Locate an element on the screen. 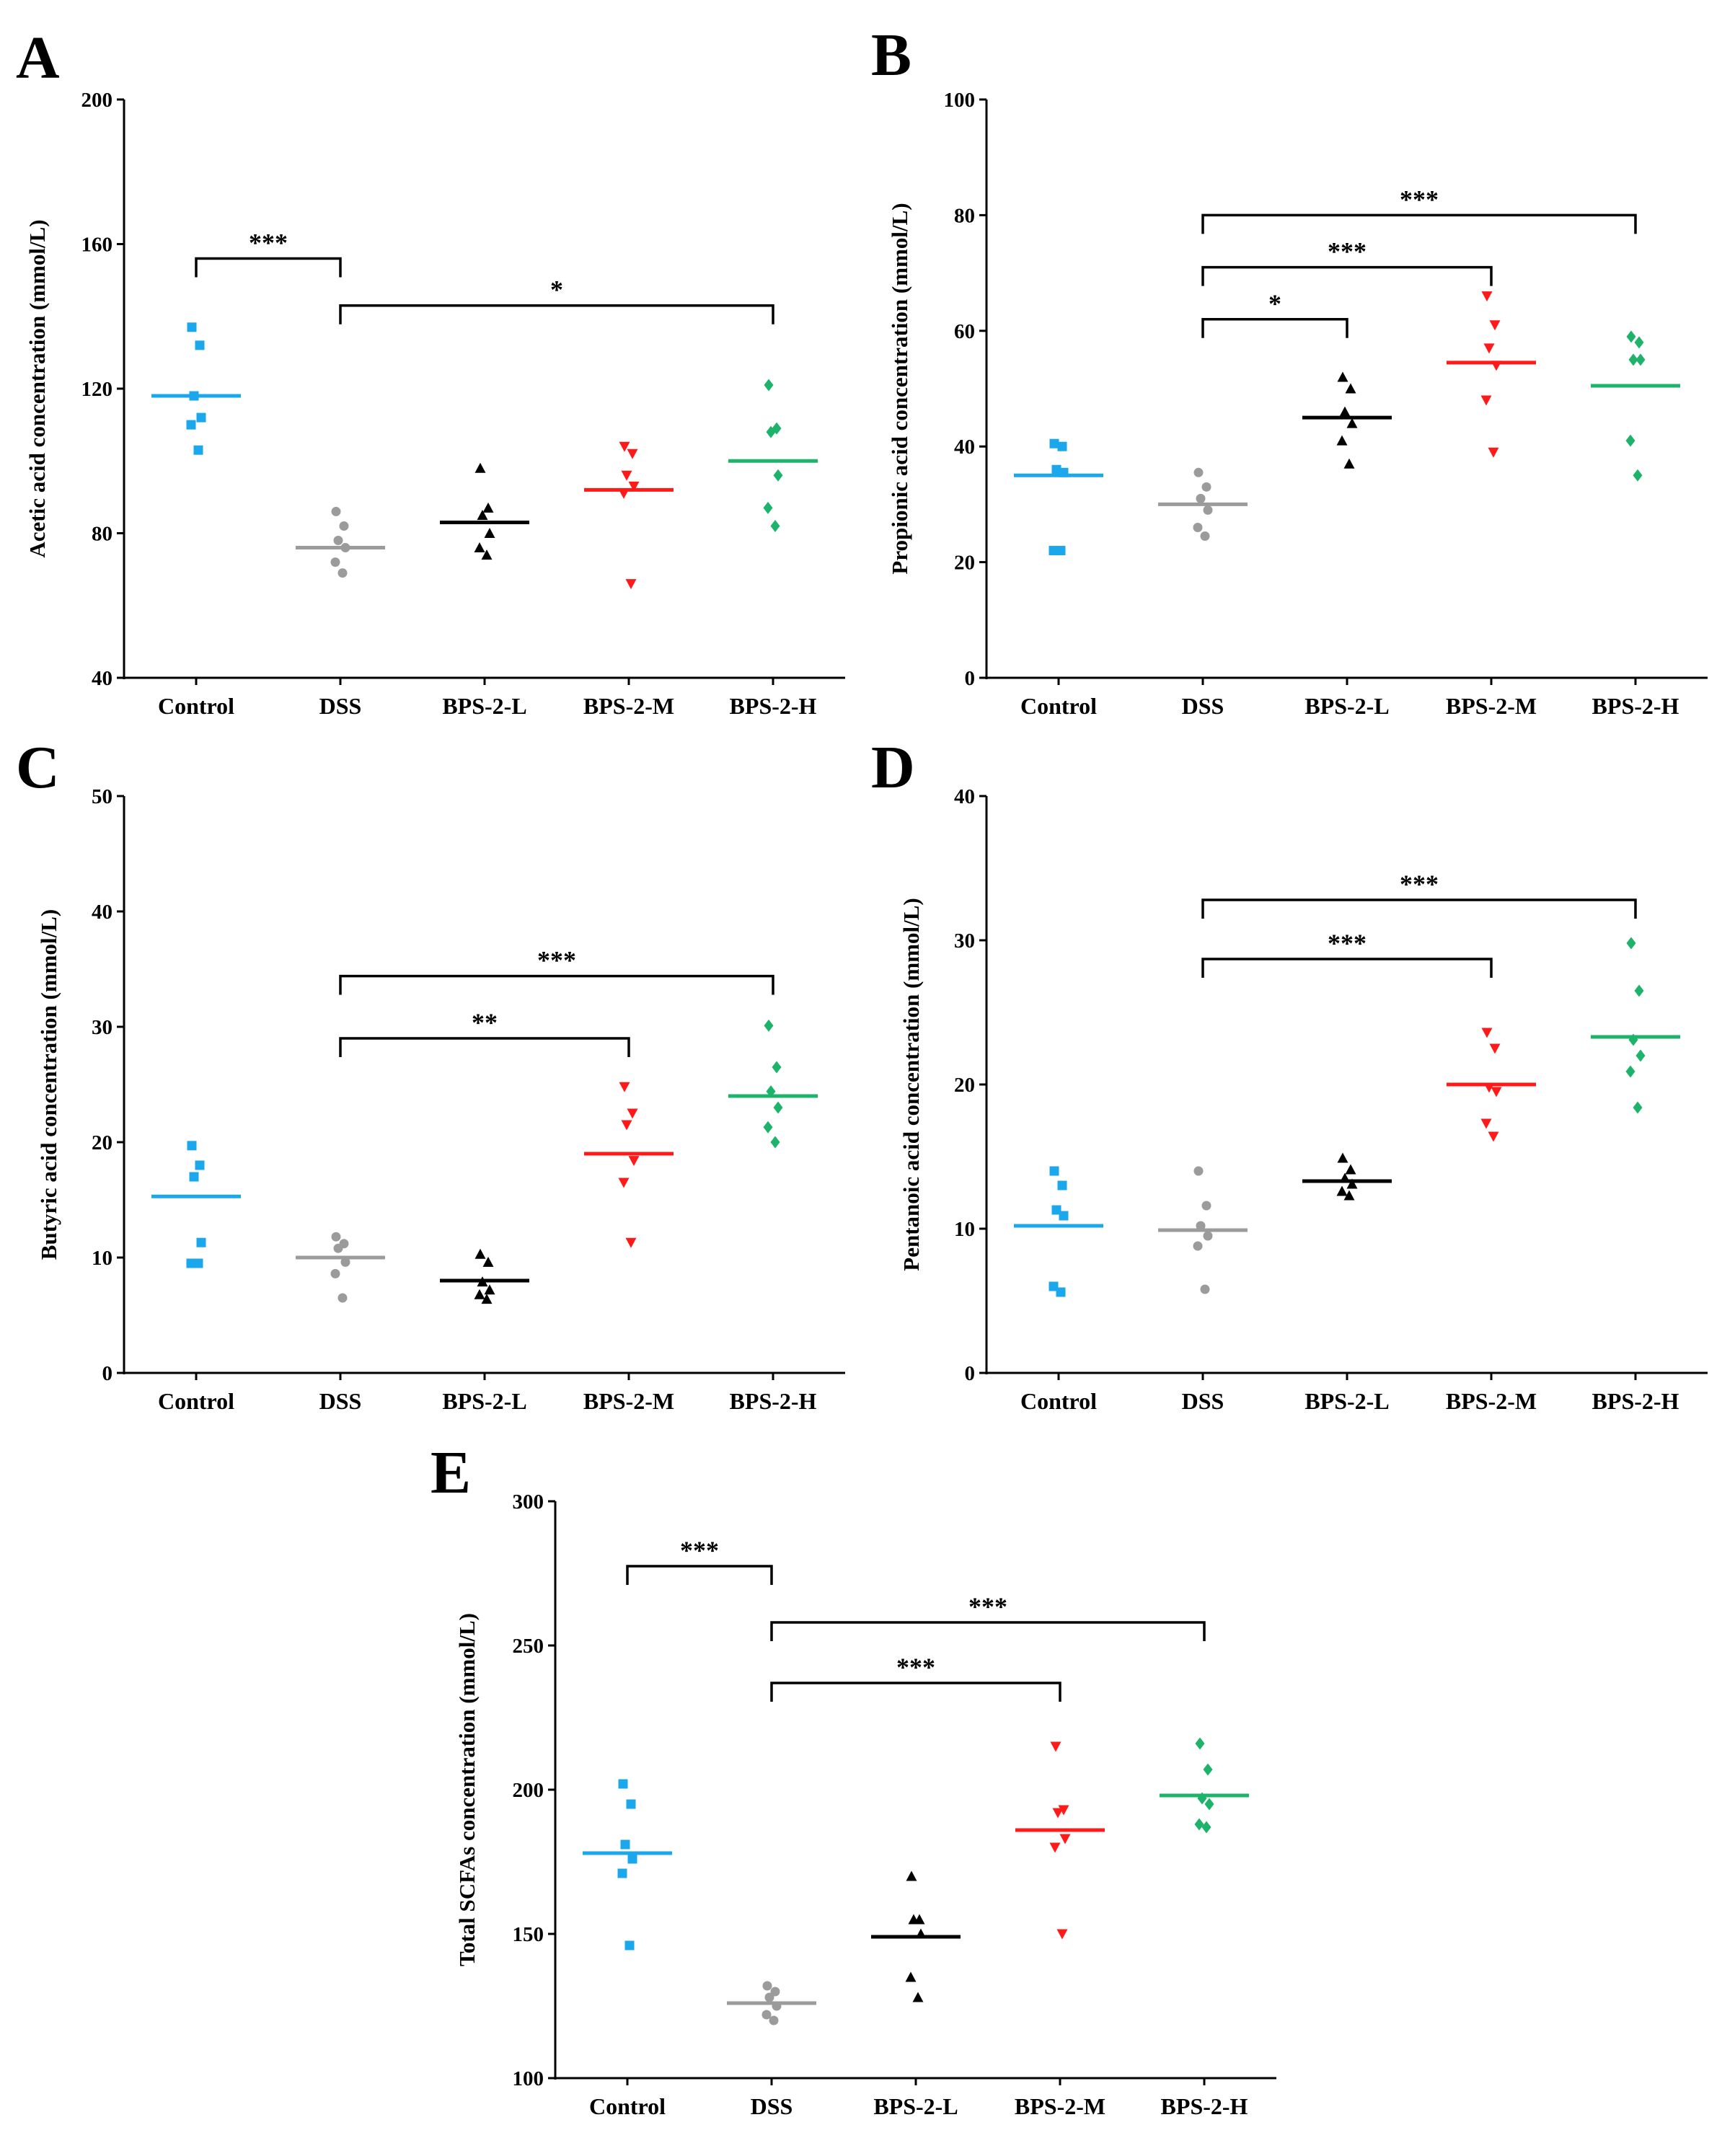 The height and width of the screenshot is (2156, 1735). panel-letter: E is located at coordinates (451, 1472).